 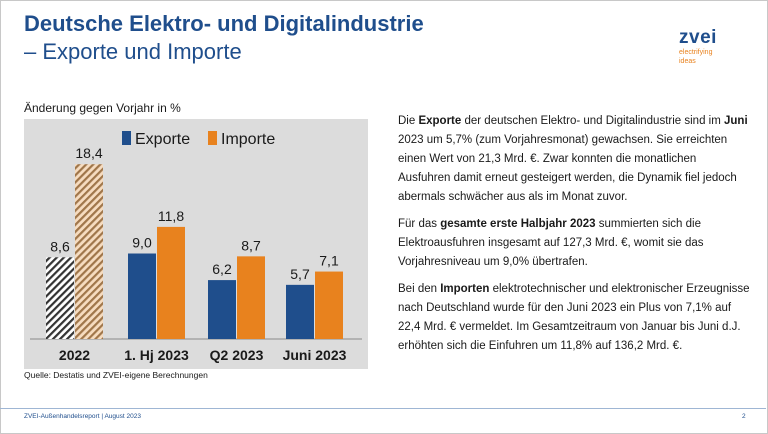 I want to click on bold-text: Importen, so click(x=465, y=289).